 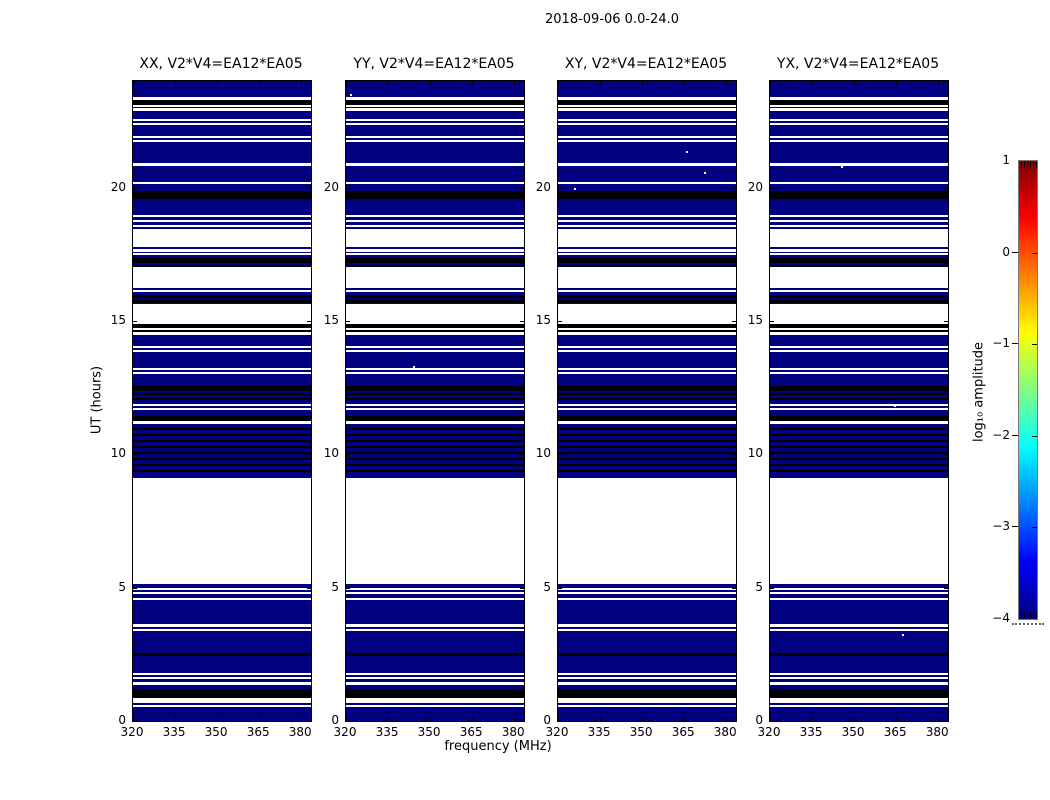 What do you see at coordinates (435, 401) in the screenshot?
I see `heatmap-panel-yy` at bounding box center [435, 401].